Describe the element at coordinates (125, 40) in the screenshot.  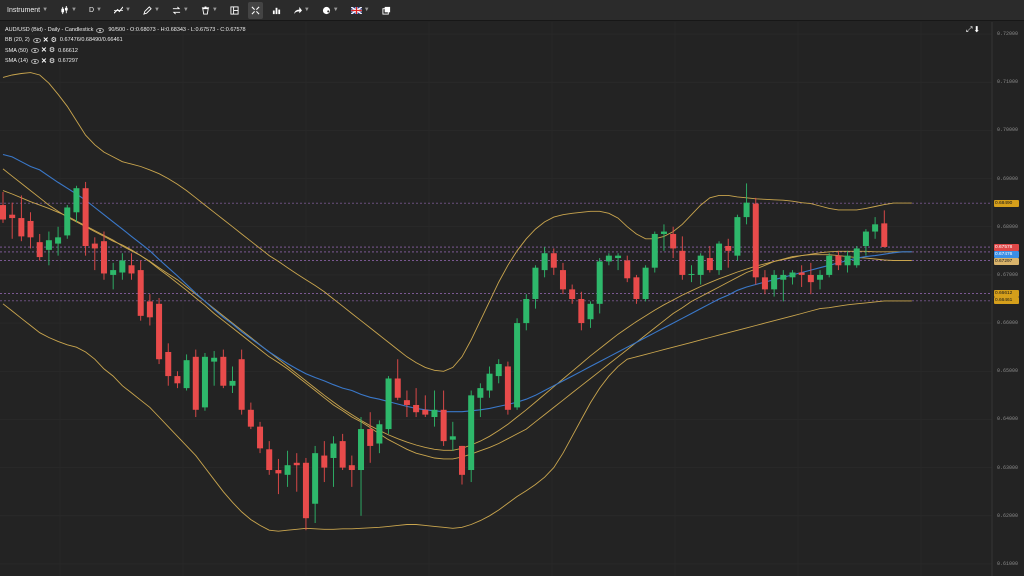
I see `legend-bb-row: BB (20, 2) ✕ ⚙ 0.67476/0.68490/0.66461` at that location.